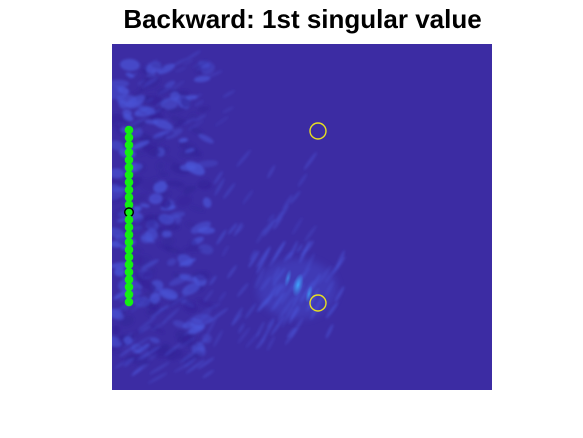  What do you see at coordinates (298, 285) in the screenshot?
I see `hotspot-core` at bounding box center [298, 285].